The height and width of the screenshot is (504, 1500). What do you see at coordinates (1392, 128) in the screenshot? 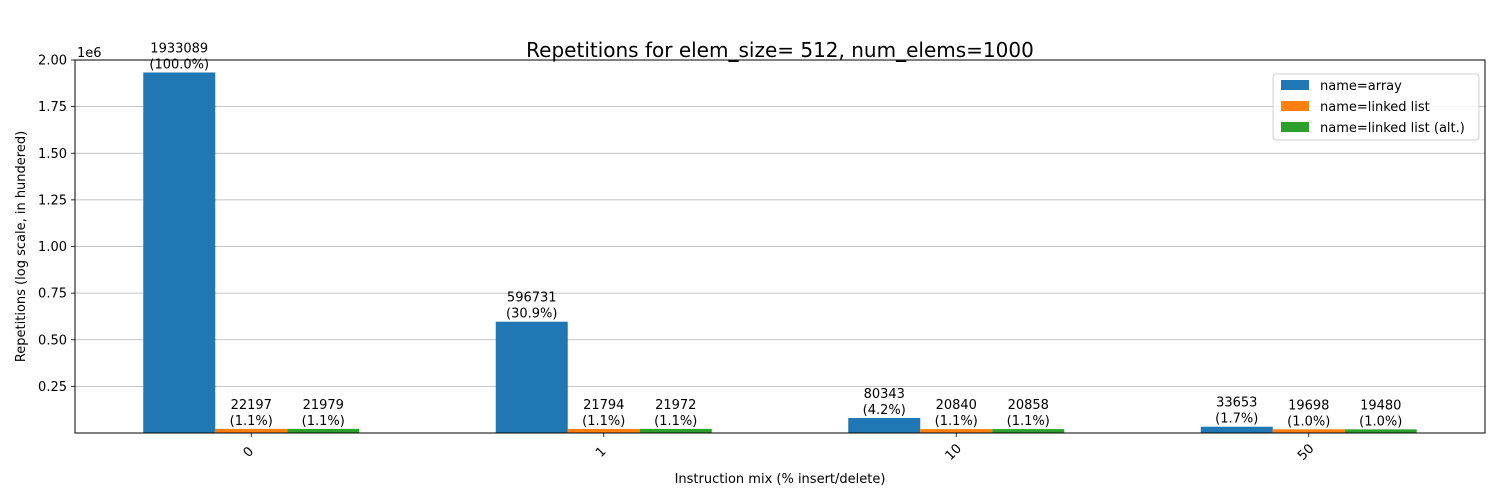
I see `legend-label: name=linked list (alt.)` at bounding box center [1392, 128].